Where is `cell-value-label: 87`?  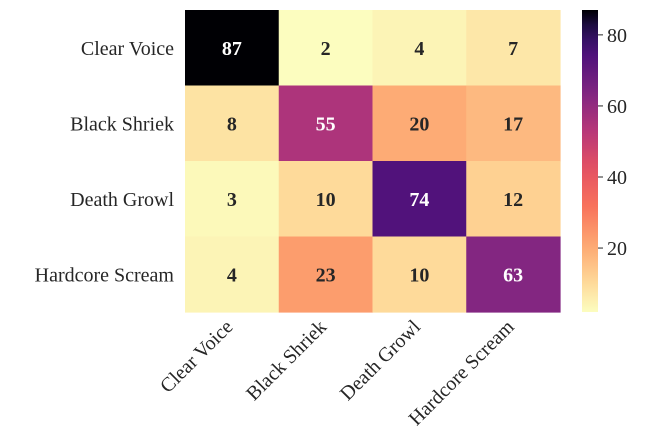
cell-value-label: 87 is located at coordinates (232, 49).